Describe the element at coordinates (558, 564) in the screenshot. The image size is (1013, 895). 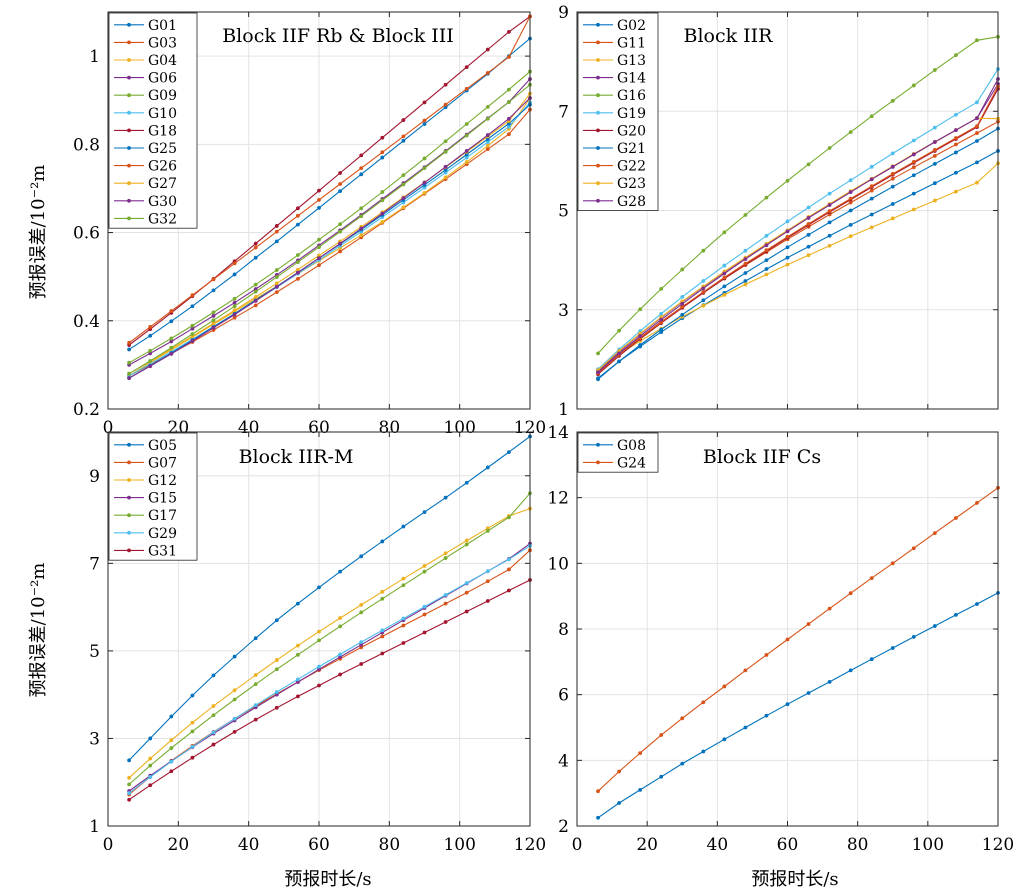
I see `y-tick-label: 10` at that location.